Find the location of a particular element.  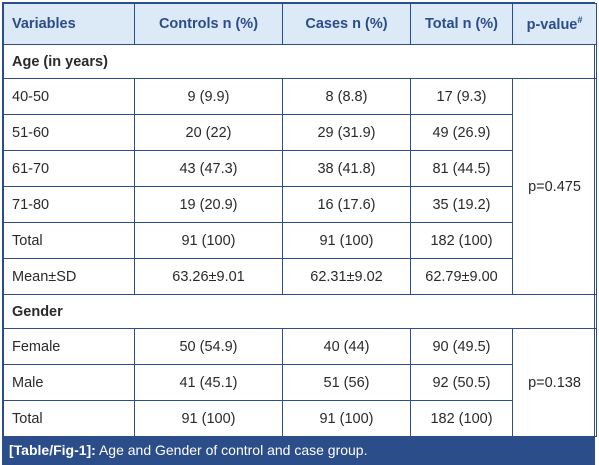

header-total: Total n (%) is located at coordinates (461, 24).